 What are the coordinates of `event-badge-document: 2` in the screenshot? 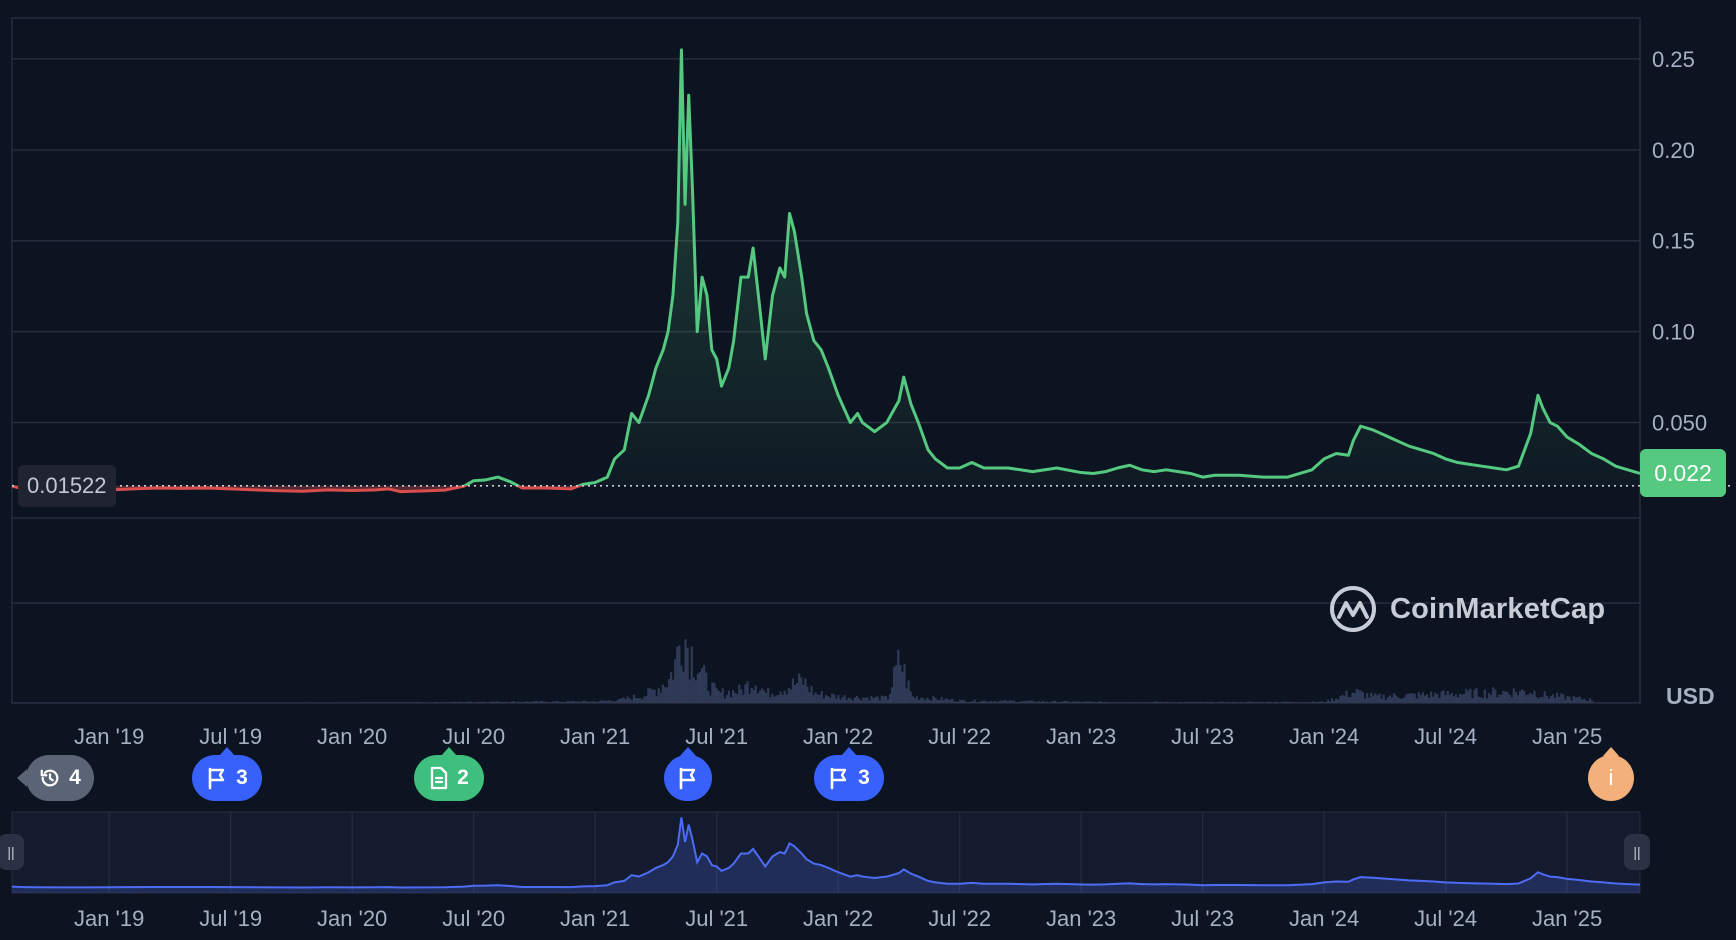 It's located at (449, 774).